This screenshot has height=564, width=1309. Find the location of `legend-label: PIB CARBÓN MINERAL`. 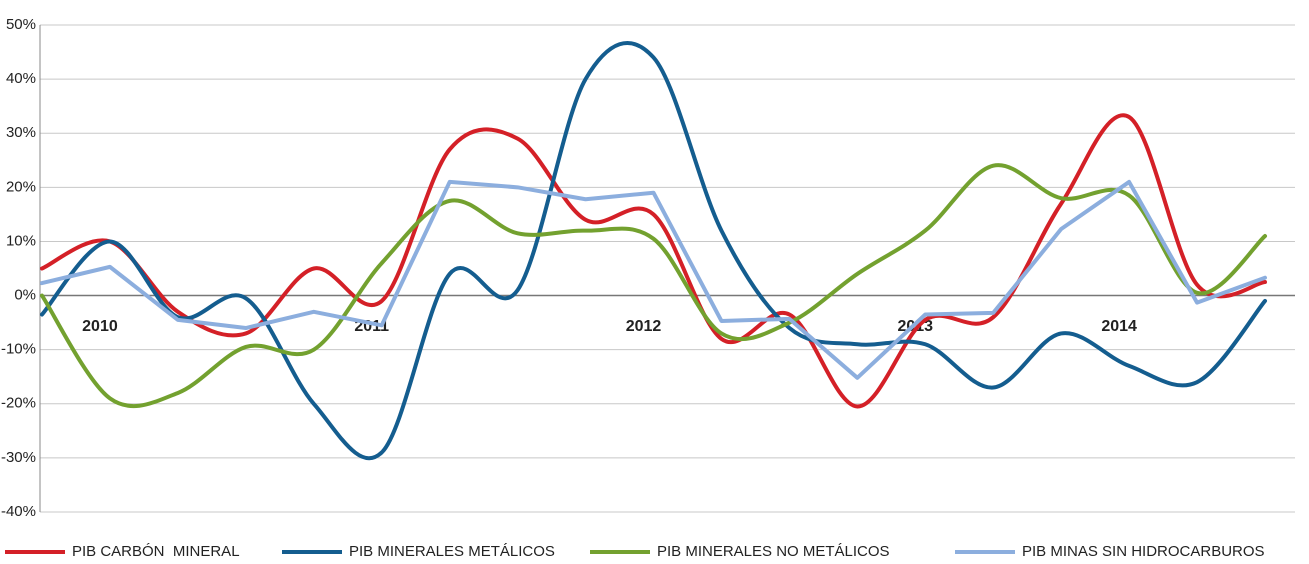

legend-label: PIB CARBÓN MINERAL is located at coordinates (156, 551).